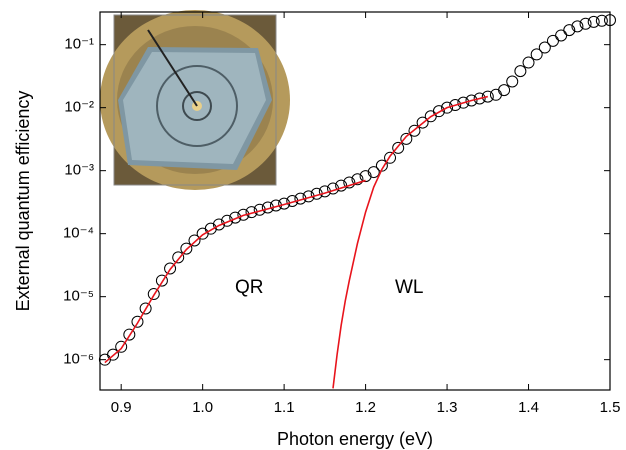 Image resolution: width=626 pixels, height=450 pixels. I want to click on x-tick-label: 1.0, so click(202, 407).